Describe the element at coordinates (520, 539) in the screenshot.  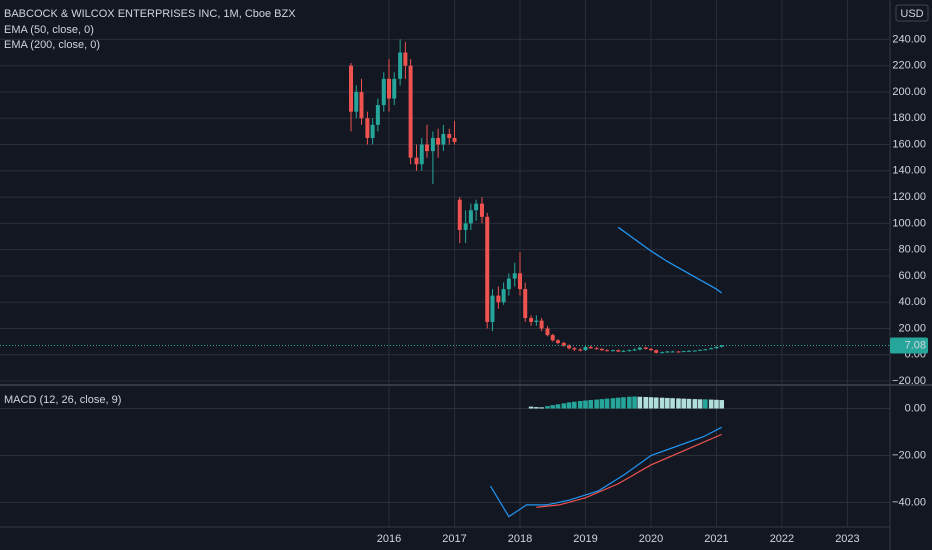
I see `x-tick-label: 2018` at that location.